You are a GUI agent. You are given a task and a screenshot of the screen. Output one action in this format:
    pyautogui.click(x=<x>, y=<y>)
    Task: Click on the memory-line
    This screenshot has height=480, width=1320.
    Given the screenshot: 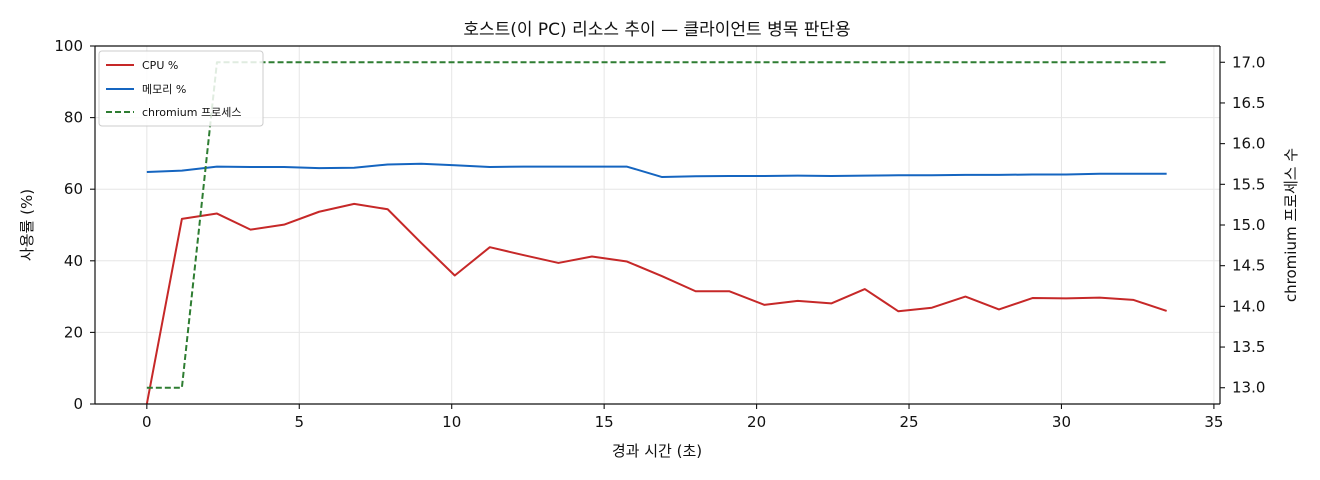 What is the action you would take?
    pyautogui.click(x=656, y=170)
    